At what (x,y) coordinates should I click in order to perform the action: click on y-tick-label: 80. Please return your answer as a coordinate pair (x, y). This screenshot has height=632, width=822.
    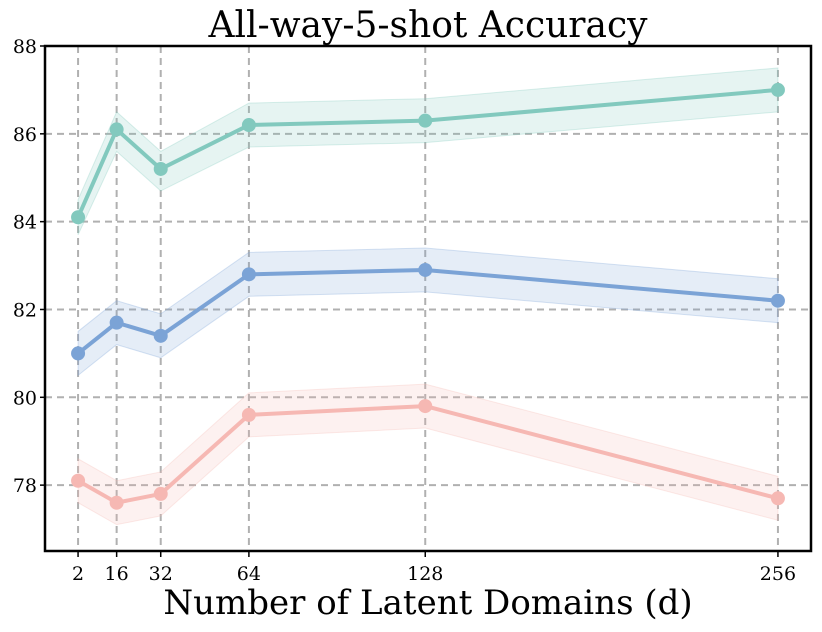
    Looking at the image, I should click on (25, 398).